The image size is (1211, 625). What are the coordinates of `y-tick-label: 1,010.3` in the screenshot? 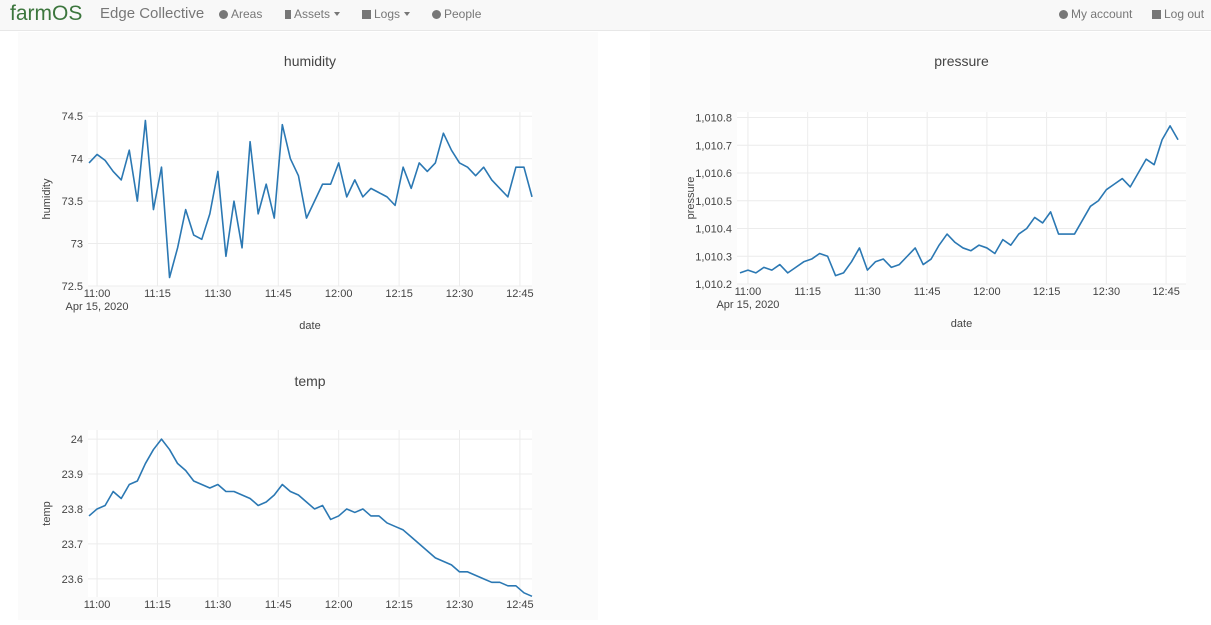 It's located at (713, 257).